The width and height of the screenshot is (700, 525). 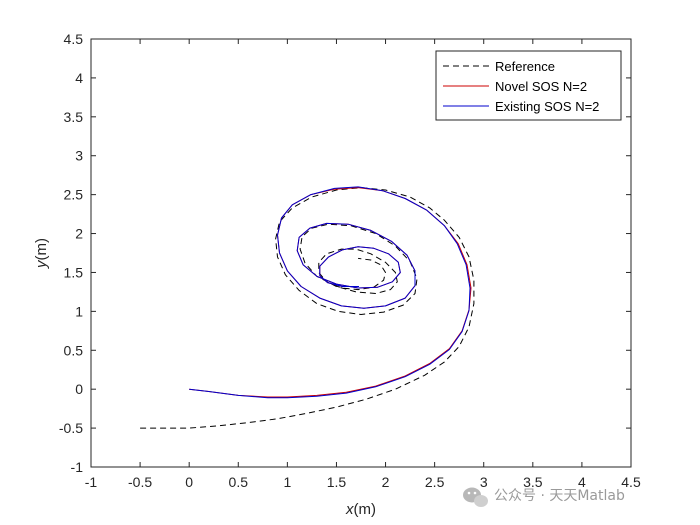 What do you see at coordinates (79, 78) in the screenshot?
I see `y-tick-label: 4` at bounding box center [79, 78].